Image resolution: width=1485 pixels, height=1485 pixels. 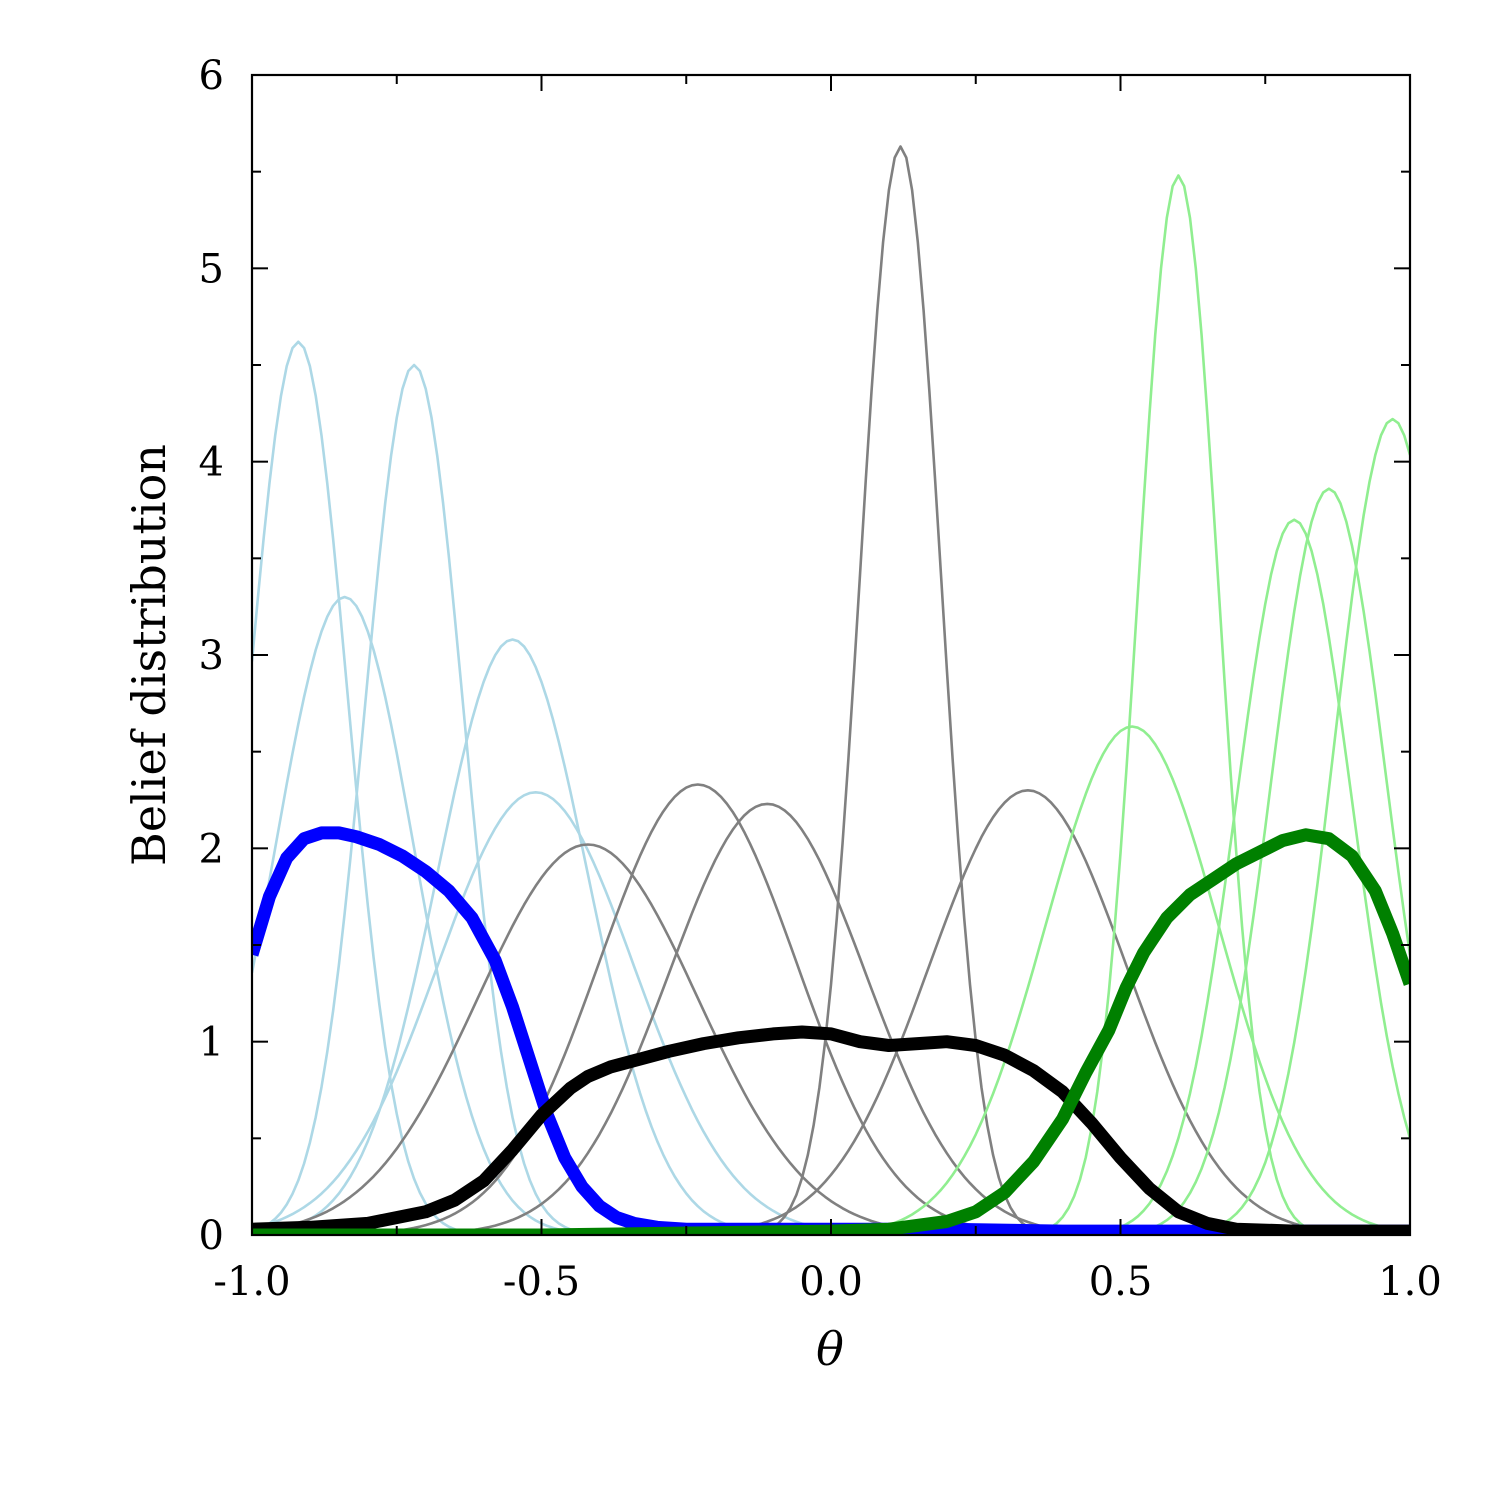 I want to click on y-axis-label: Belief distribution, so click(x=149, y=655).